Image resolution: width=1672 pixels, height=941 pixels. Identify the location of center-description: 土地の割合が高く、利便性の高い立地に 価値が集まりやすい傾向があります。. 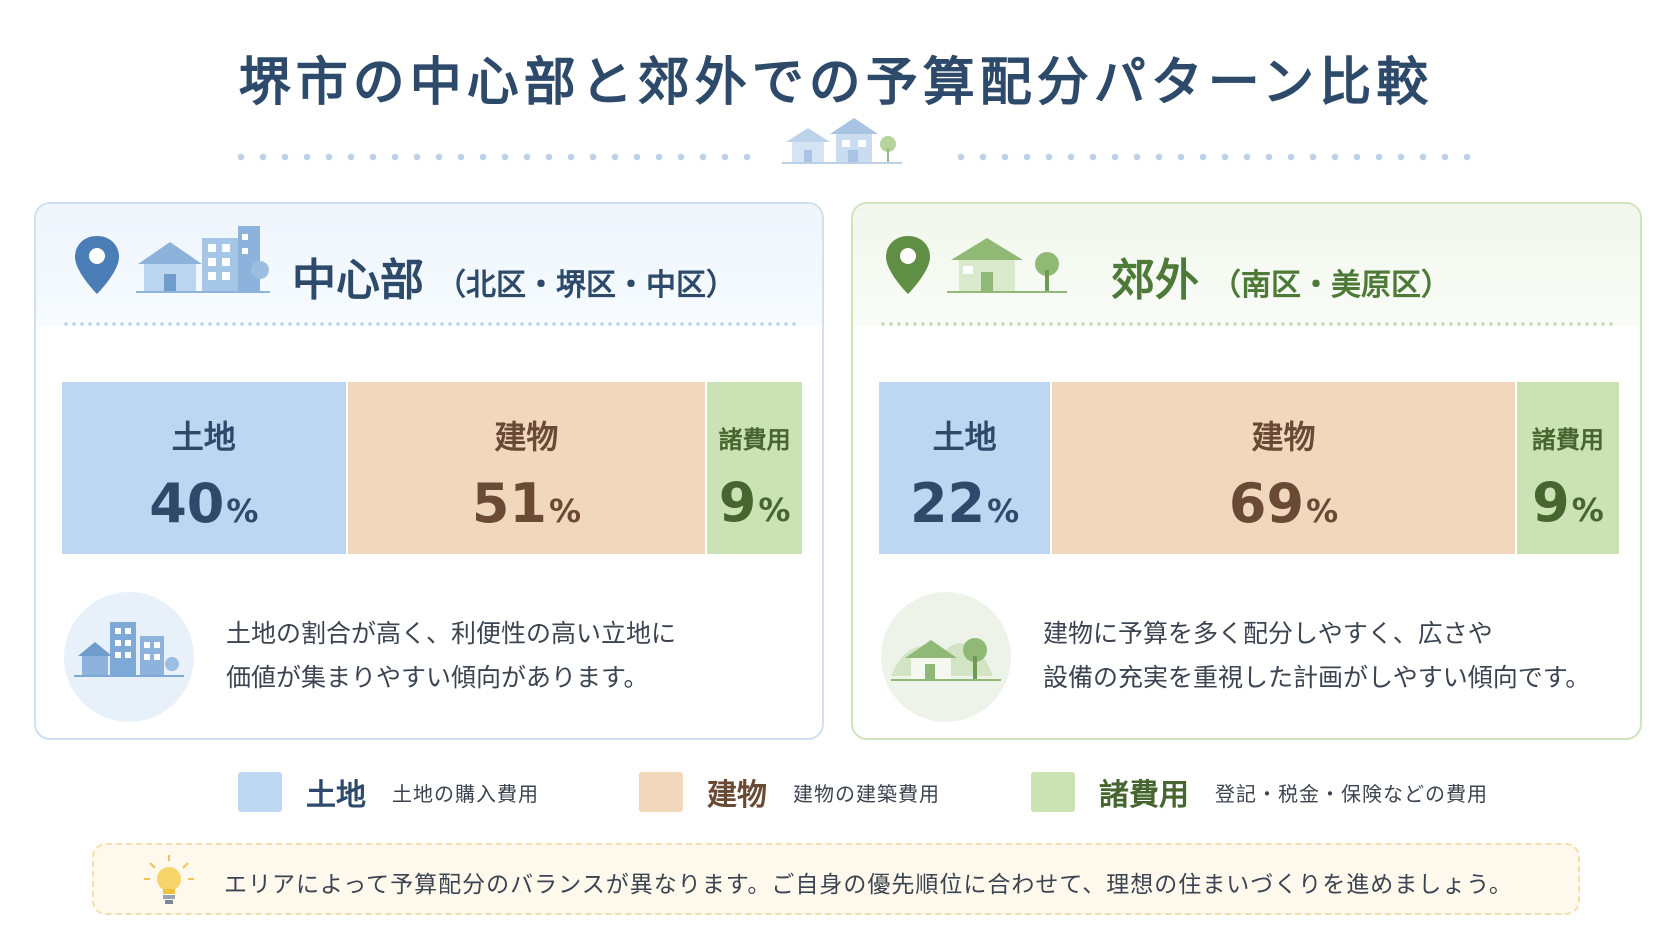
(451, 655).